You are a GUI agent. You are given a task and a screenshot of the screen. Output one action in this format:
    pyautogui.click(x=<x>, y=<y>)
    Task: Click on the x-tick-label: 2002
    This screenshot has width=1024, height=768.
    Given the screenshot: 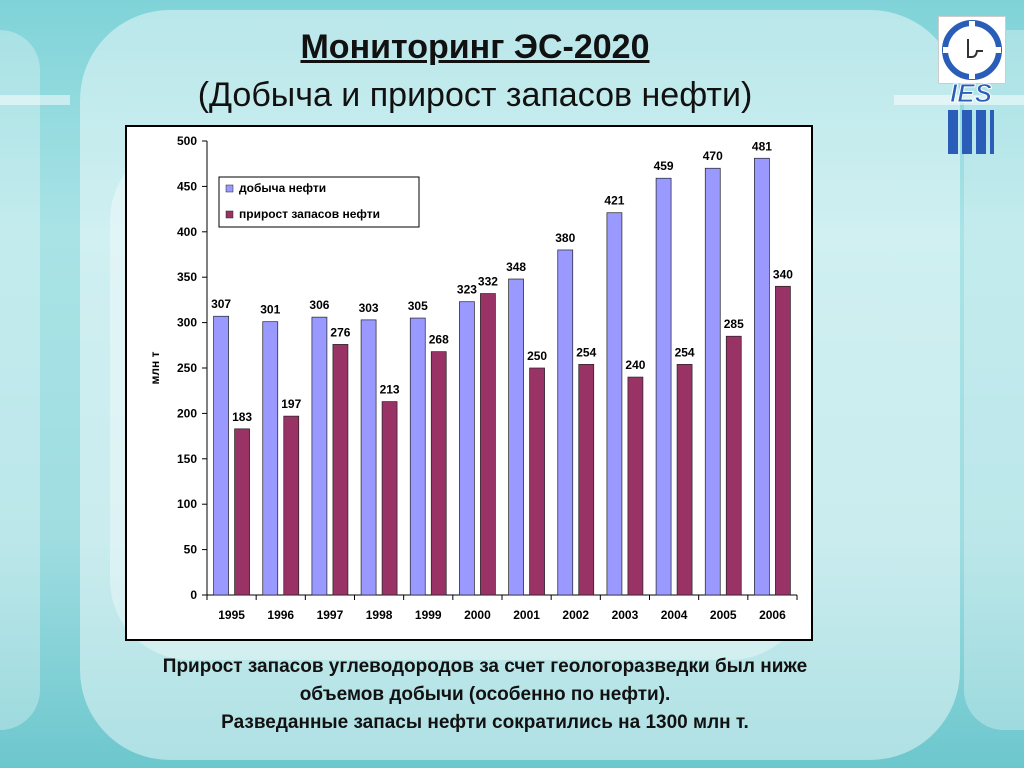 What is the action you would take?
    pyautogui.click(x=575, y=615)
    